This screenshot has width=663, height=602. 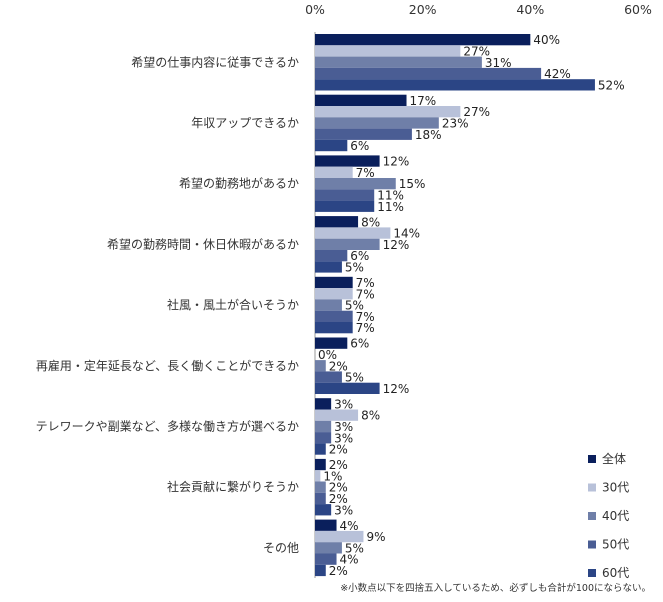 I want to click on data-label: 23%, so click(x=455, y=123).